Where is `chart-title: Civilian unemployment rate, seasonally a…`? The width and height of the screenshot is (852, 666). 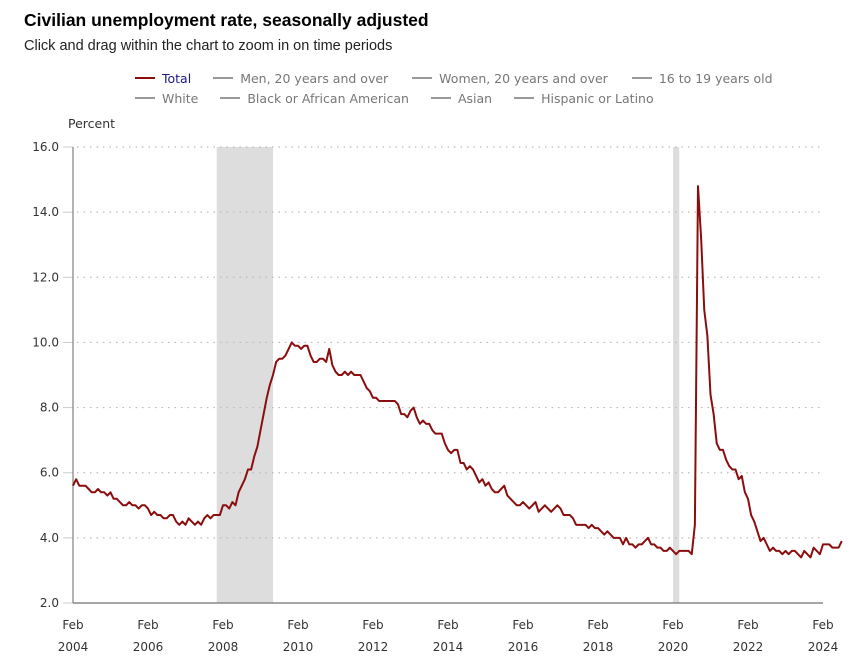
chart-title: Civilian unemployment rate, seasonally a… is located at coordinates (226, 20).